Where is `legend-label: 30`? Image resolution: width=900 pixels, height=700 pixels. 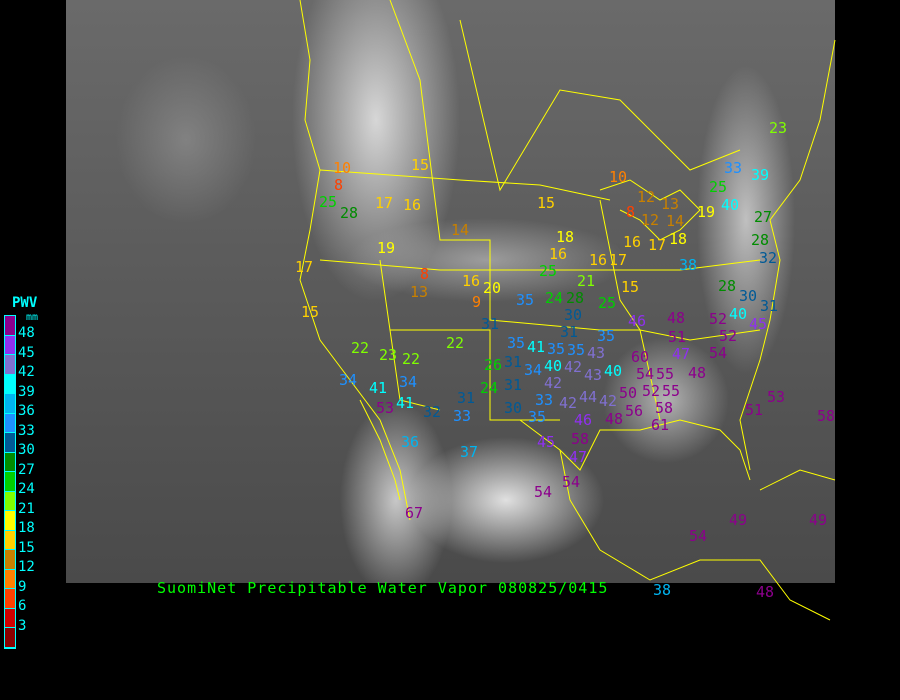
legend-label: 30 is located at coordinates (26, 450).